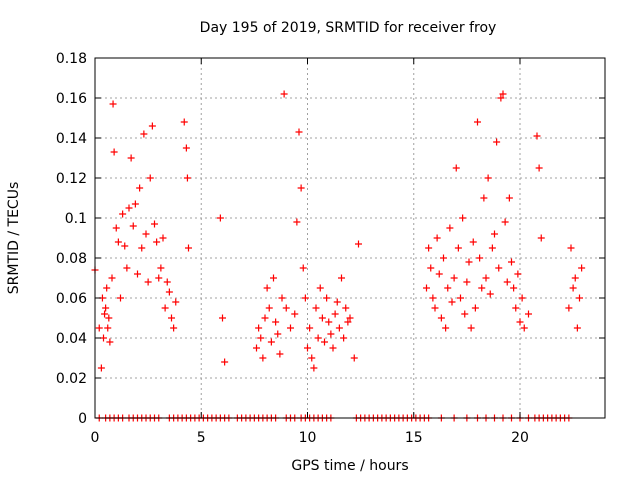 The height and width of the screenshot is (480, 640). Describe the element at coordinates (71, 139) in the screenshot. I see `y-tick-label: 0.14` at that location.